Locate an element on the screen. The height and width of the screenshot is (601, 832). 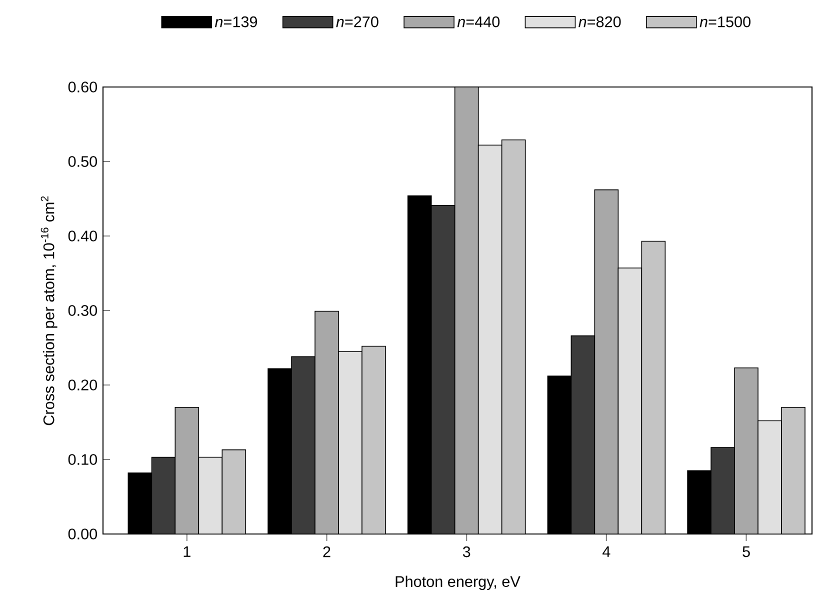
y-tick-label: 0.50 is located at coordinates (83, 161).